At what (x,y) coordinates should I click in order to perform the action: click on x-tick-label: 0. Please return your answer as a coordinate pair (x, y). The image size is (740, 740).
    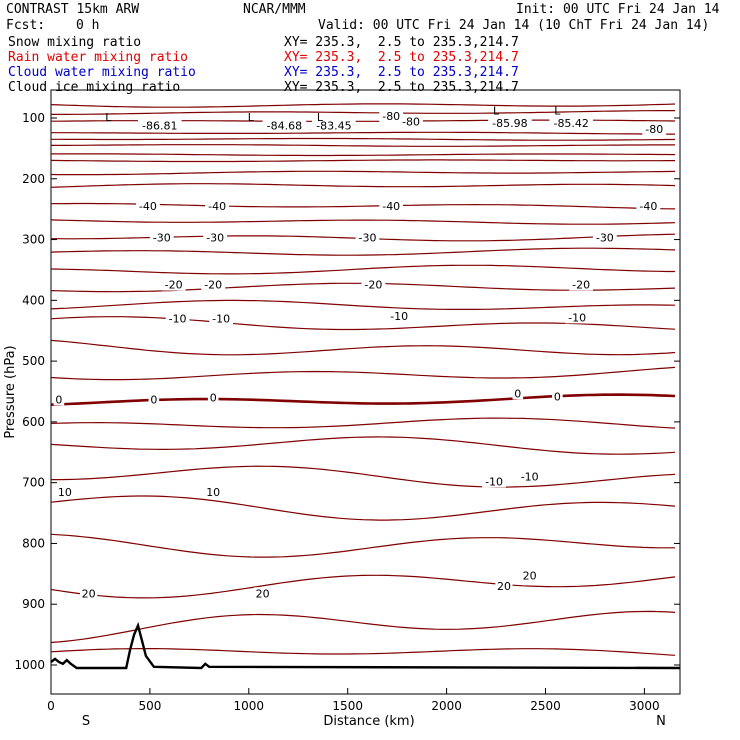
    Looking at the image, I should click on (51, 706).